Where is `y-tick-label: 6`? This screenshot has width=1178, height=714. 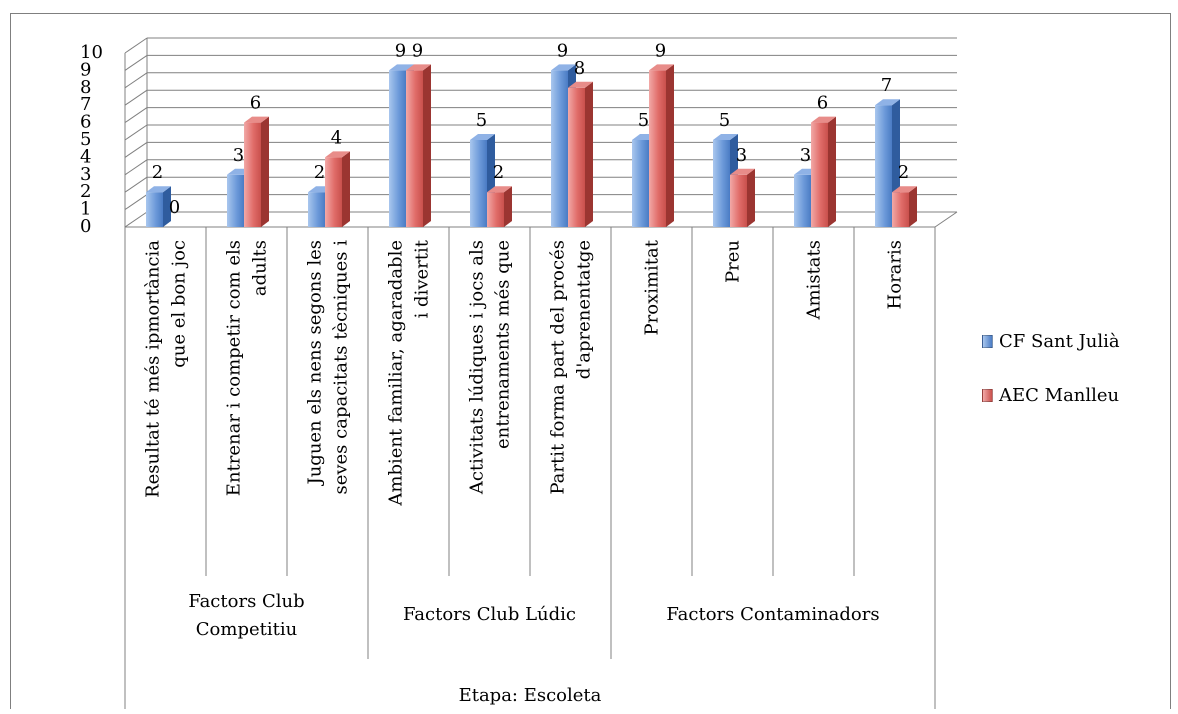
y-tick-label: 6 is located at coordinates (85, 122).